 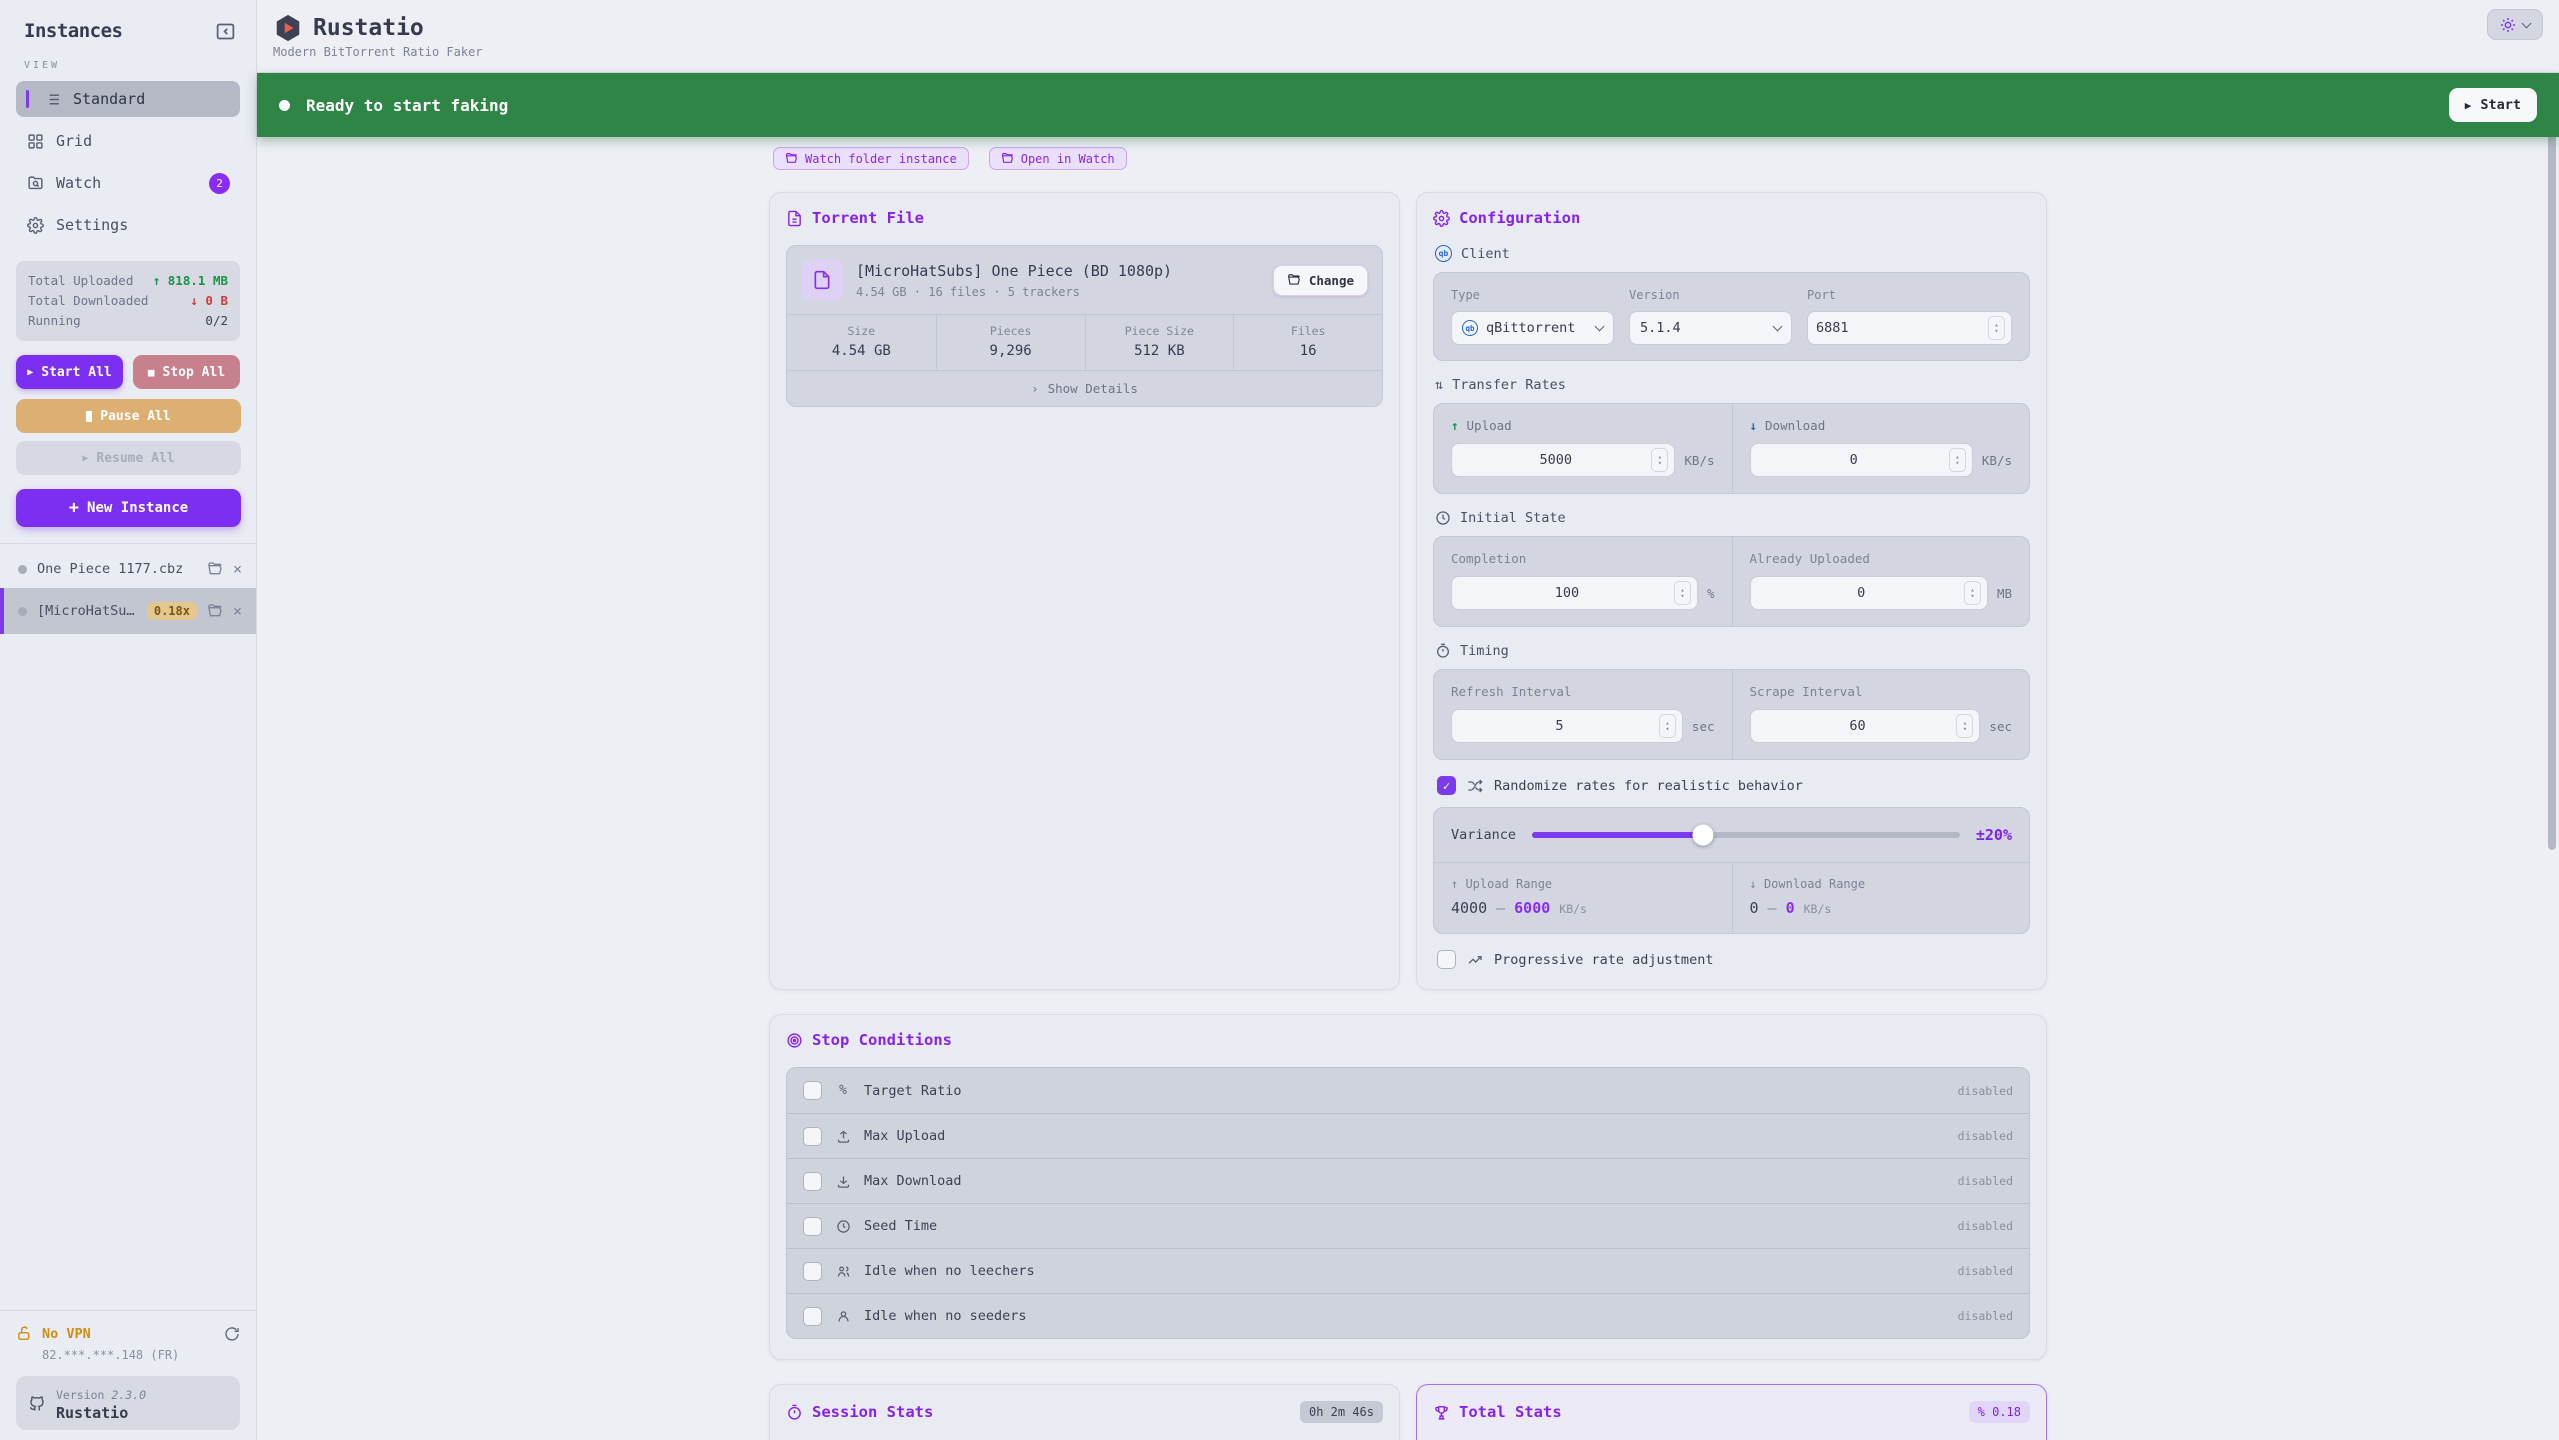 What do you see at coordinates (1084, 388) in the screenshot?
I see `show-details-toggle: › Show Details` at bounding box center [1084, 388].